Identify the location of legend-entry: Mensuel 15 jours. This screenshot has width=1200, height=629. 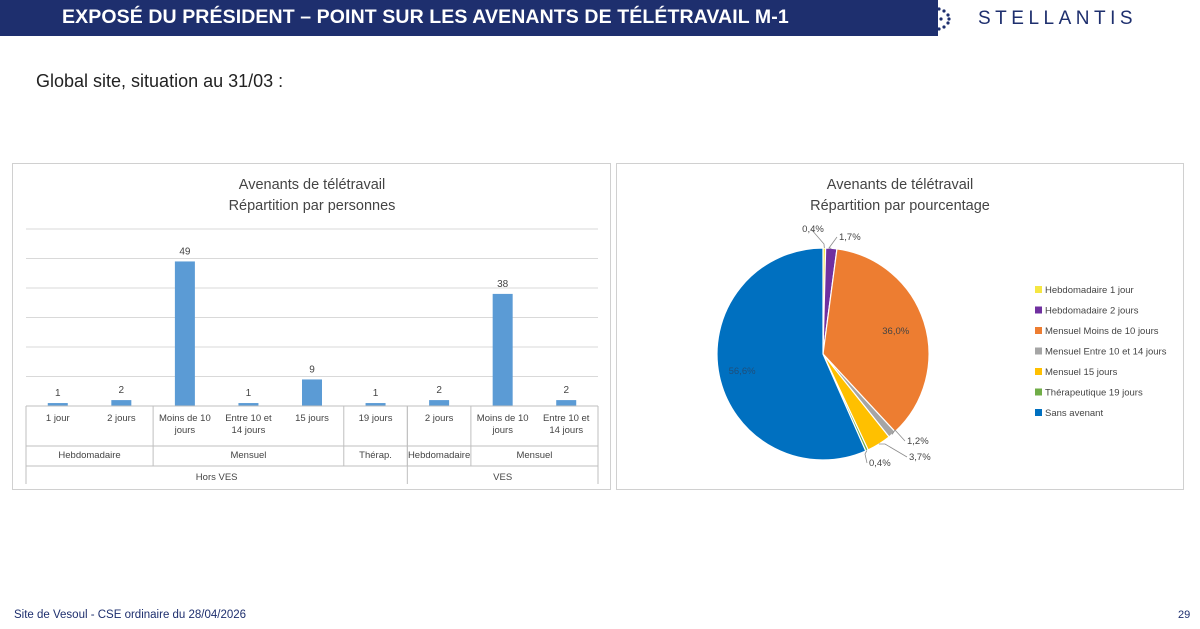
(1081, 372).